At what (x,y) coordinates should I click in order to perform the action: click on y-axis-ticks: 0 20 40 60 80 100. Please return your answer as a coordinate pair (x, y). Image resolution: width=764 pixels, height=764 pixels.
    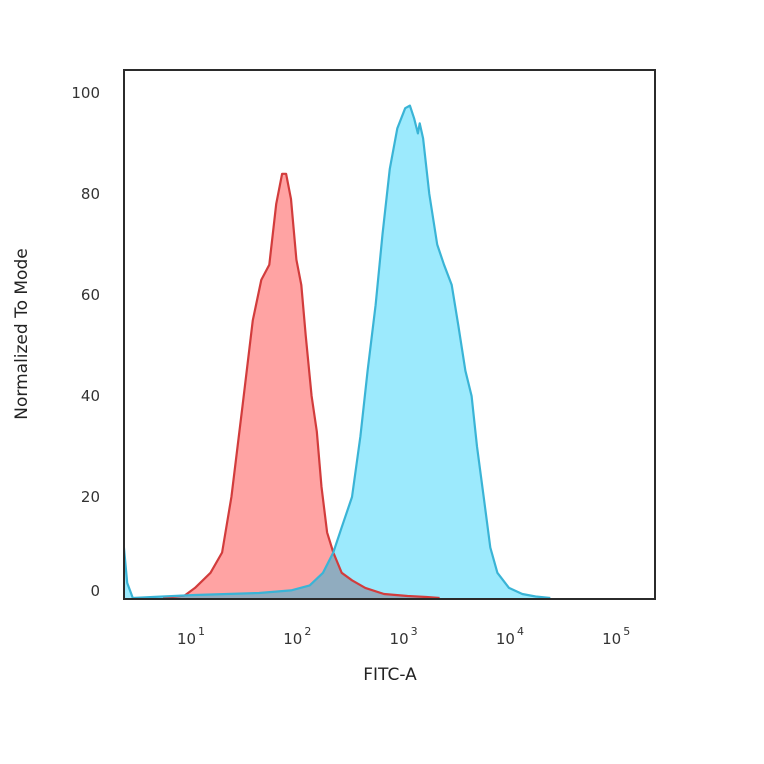
    Looking at the image, I should click on (85, 342).